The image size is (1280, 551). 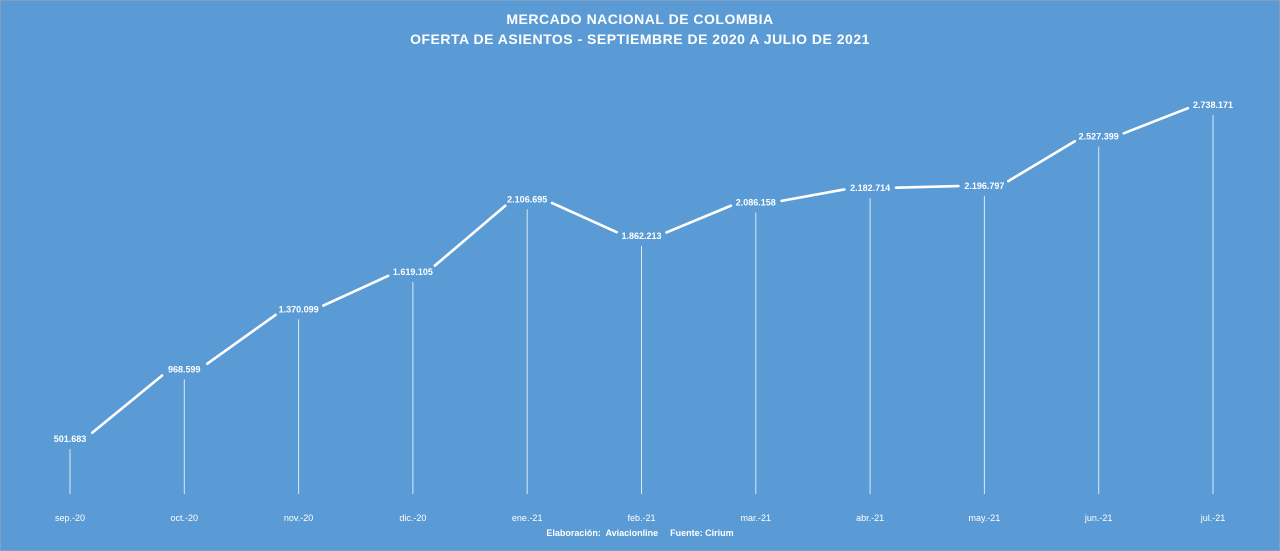 What do you see at coordinates (756, 202) in the screenshot?
I see `data-label: 2.086.158` at bounding box center [756, 202].